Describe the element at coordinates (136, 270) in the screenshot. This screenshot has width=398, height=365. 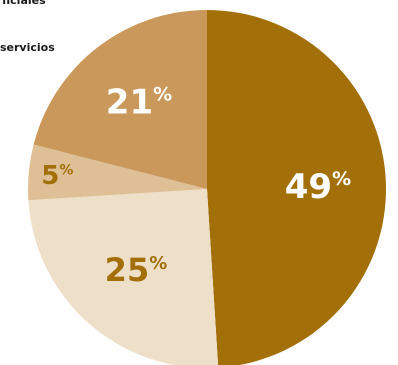
I see `slice-label-25: 25%` at that location.